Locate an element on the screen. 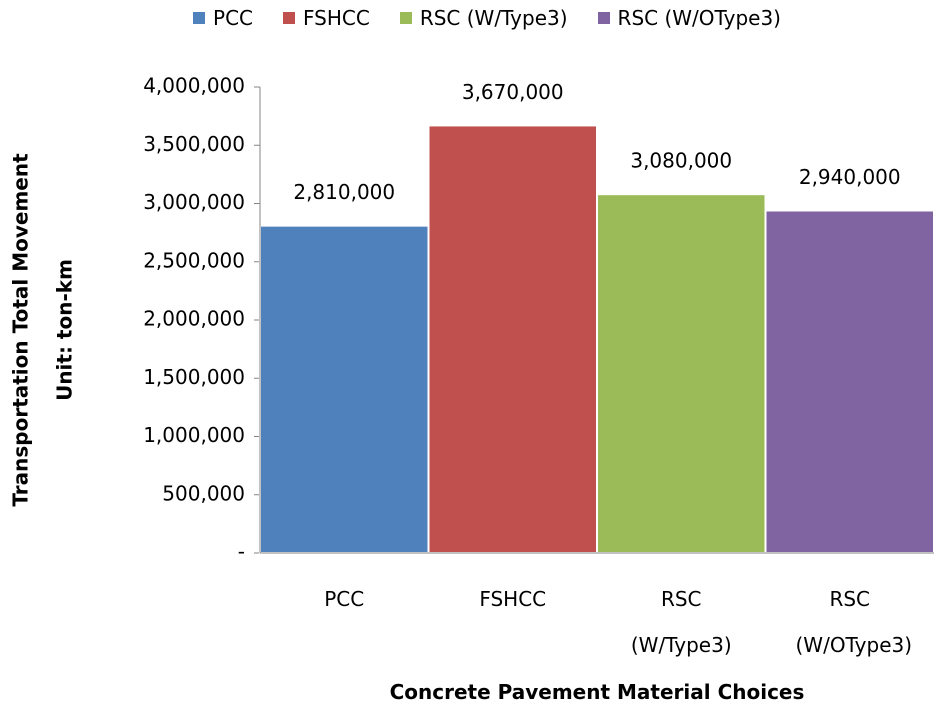 The width and height of the screenshot is (934, 713). legend-item: RSC (W/Type3) is located at coordinates (483, 18).